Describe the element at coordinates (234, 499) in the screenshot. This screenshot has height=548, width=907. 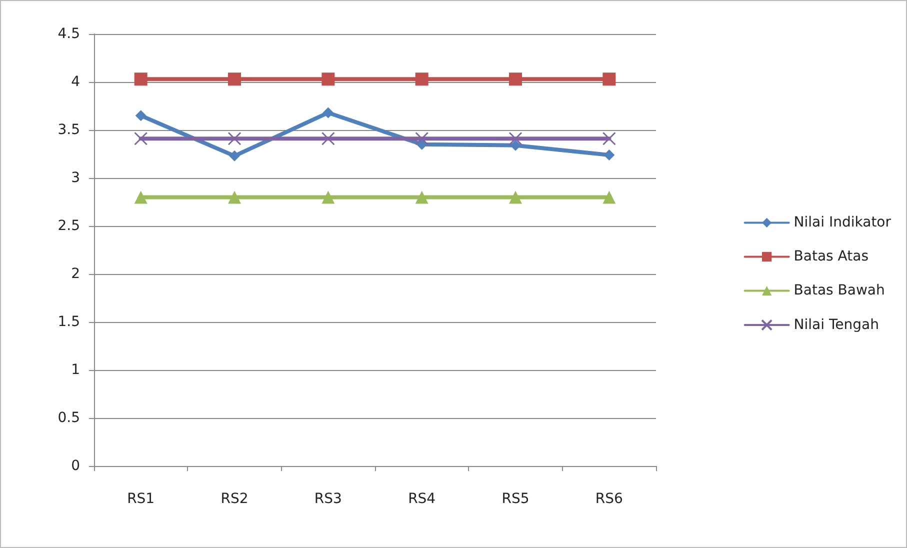
I see `x-tick-label: RS2` at that location.